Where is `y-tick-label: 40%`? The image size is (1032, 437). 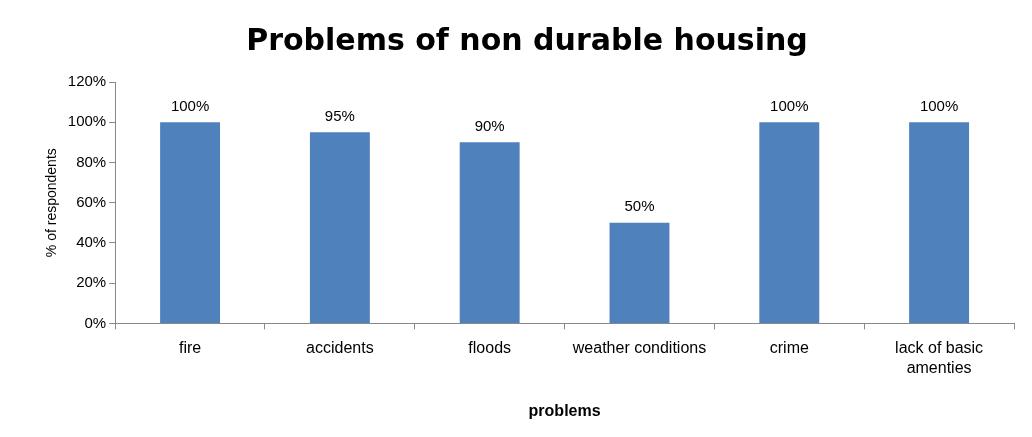 y-tick-label: 40% is located at coordinates (91, 242).